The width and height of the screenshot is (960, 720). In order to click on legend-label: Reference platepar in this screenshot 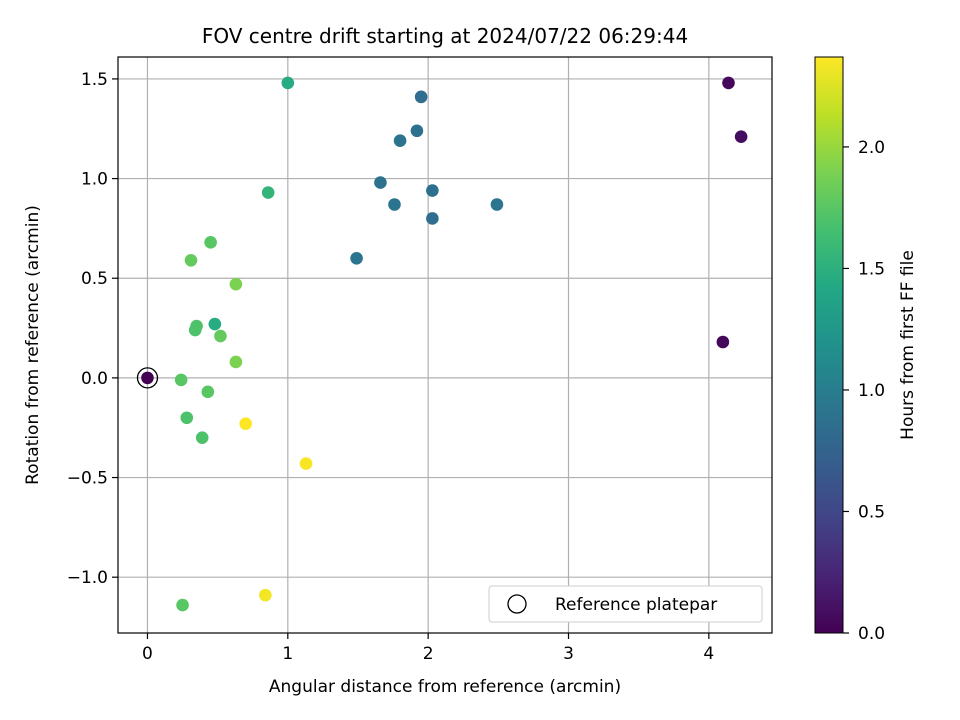, I will do `click(636, 605)`.